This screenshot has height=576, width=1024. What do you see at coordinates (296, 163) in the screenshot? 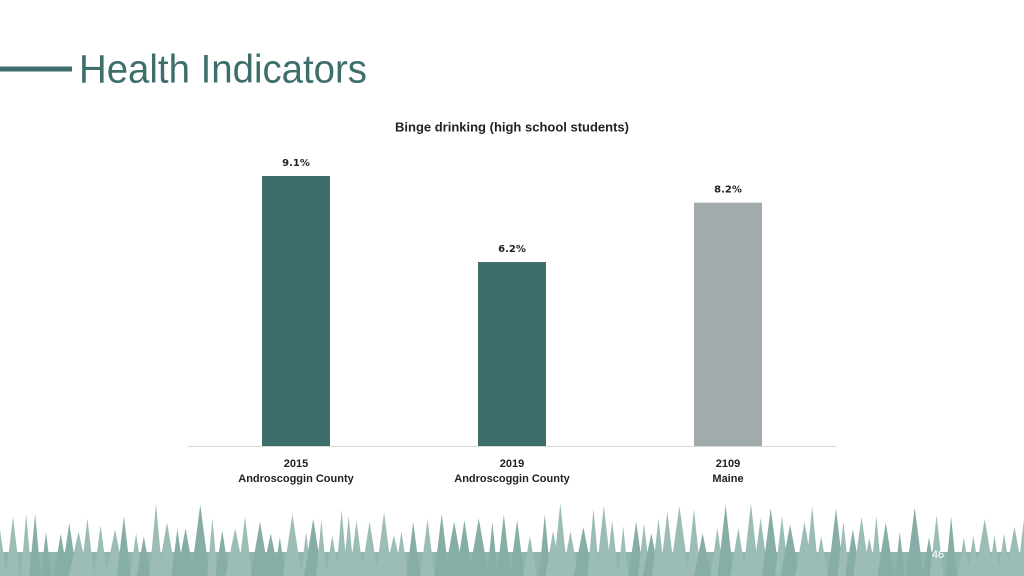
I see `data-label: 9.1%` at bounding box center [296, 163].